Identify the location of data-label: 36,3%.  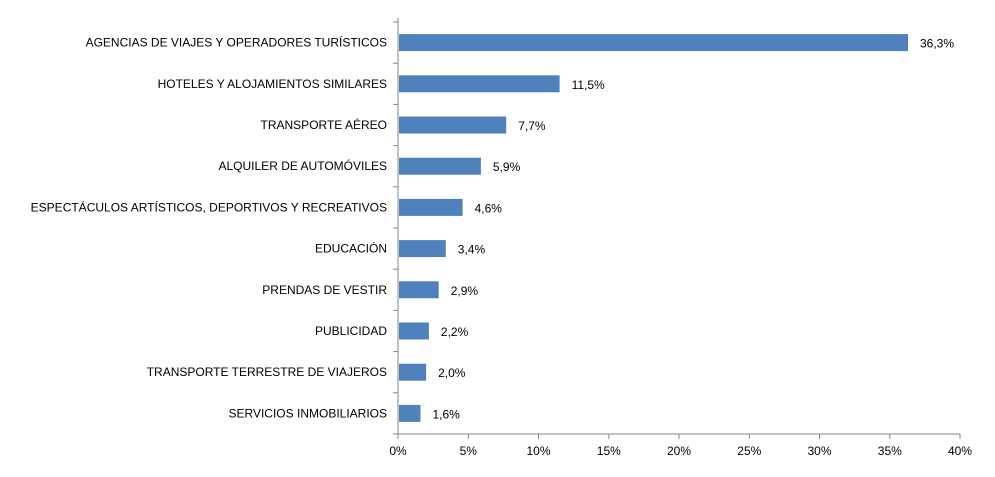
(937, 44).